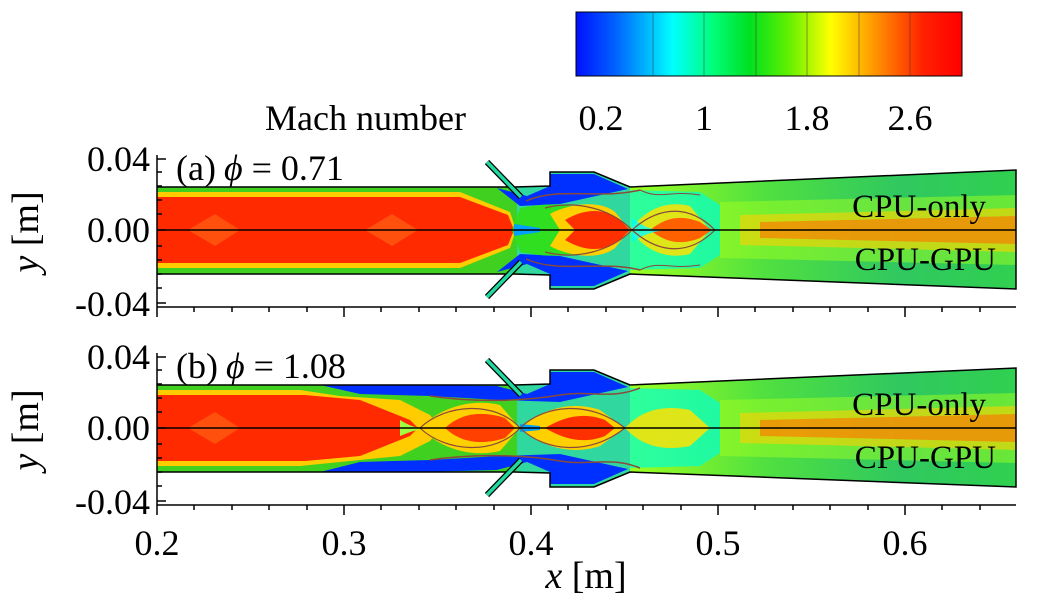  Describe the element at coordinates (905, 543) in the screenshot. I see `x-tick-label: 0.6` at that location.